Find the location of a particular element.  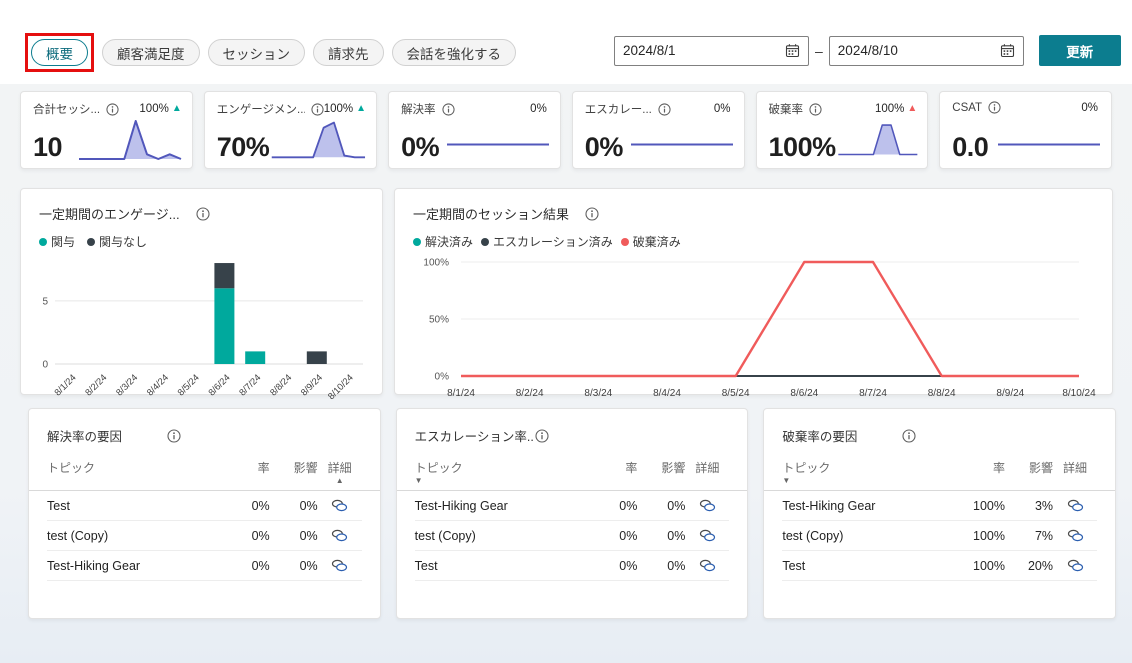

tab-sessions: セッション is located at coordinates (256, 52).